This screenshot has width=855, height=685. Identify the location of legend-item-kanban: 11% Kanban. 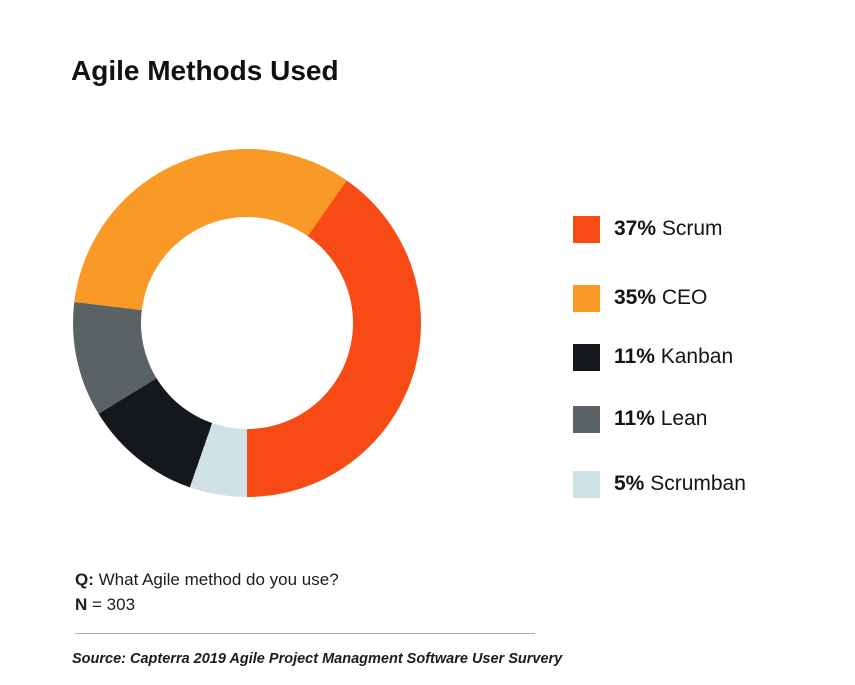
(653, 357).